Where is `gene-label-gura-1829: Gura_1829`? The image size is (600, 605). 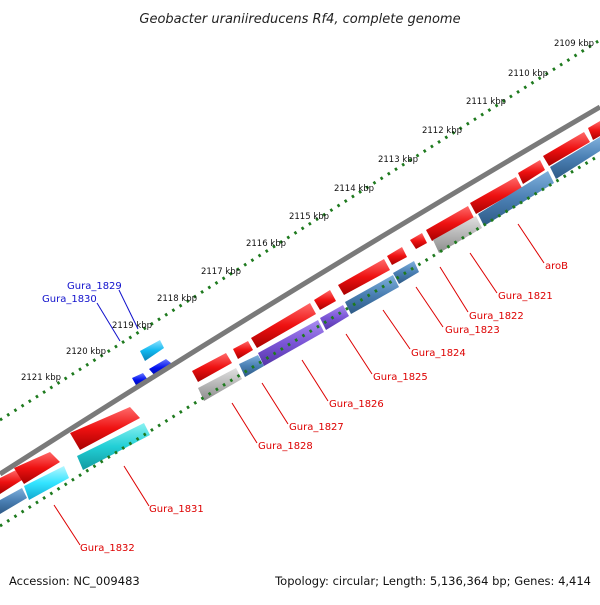
gene-label-gura-1829: Gura_1829 is located at coordinates (94, 286).